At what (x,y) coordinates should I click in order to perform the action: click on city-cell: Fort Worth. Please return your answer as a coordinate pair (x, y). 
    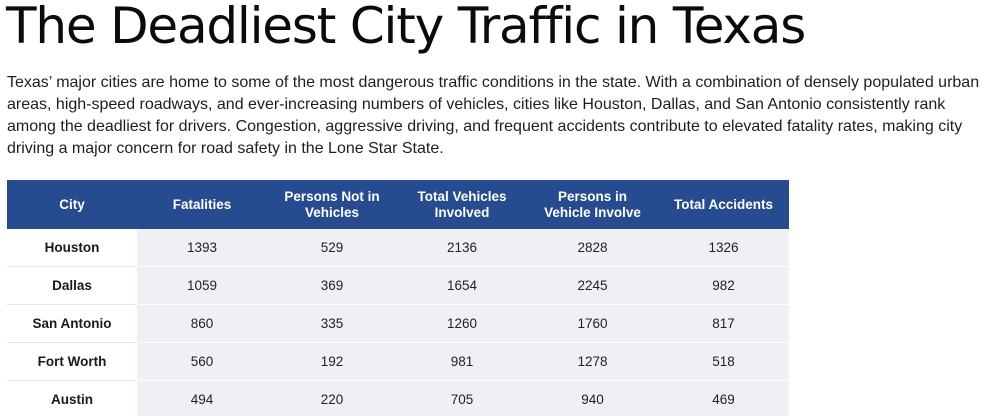
    Looking at the image, I should click on (72, 361).